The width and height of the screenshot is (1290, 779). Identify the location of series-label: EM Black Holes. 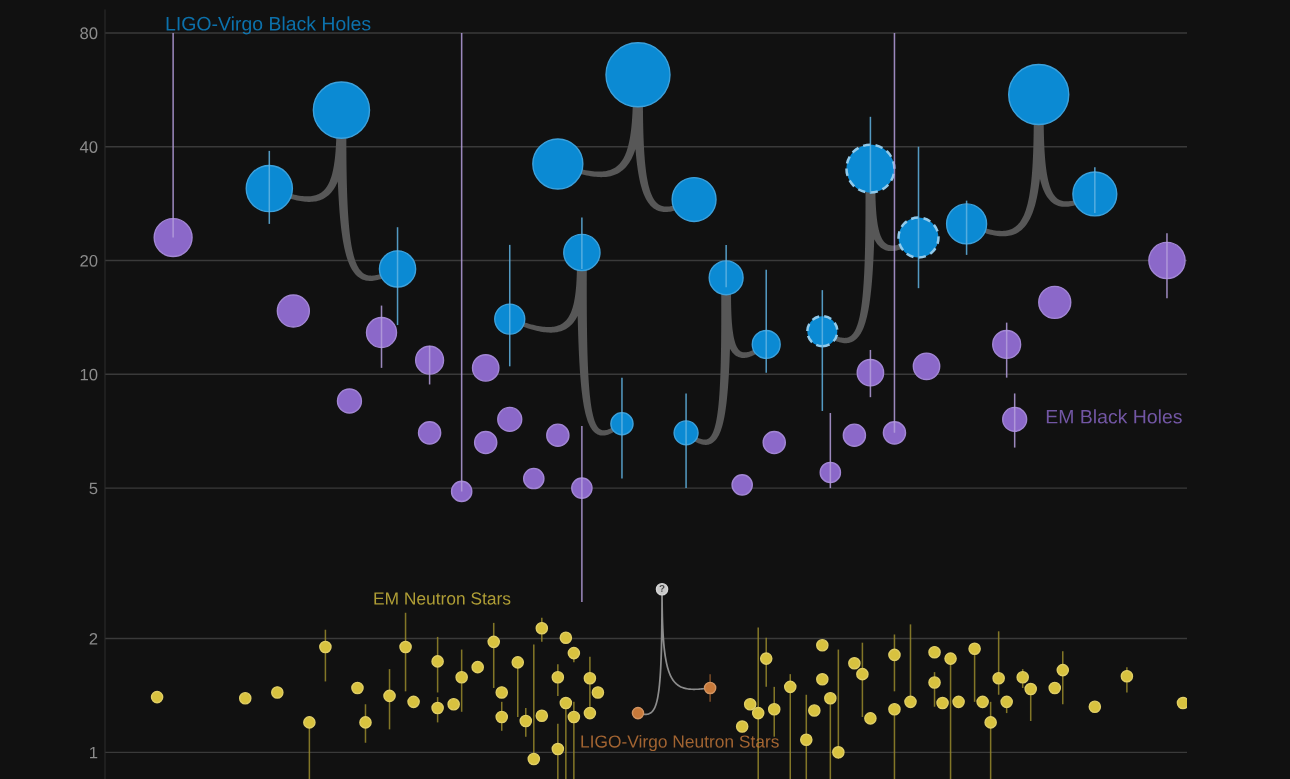
(1114, 416).